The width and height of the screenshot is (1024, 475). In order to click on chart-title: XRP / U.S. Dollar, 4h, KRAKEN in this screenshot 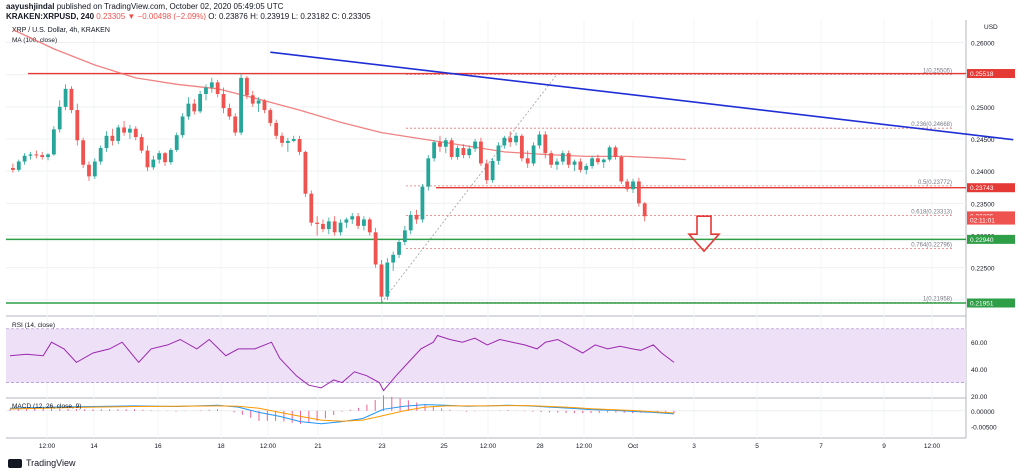, I will do `click(61, 30)`.